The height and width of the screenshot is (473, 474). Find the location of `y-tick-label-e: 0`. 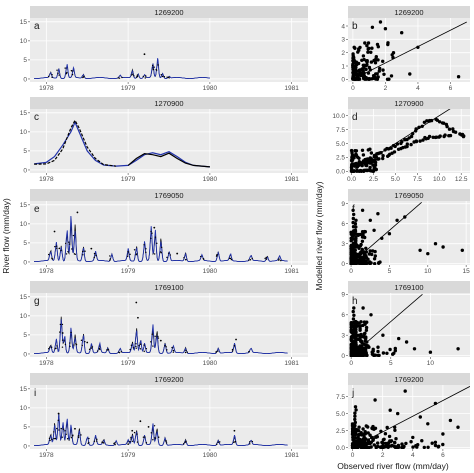

y-tick-label-e: 0 is located at coordinates (25, 262).